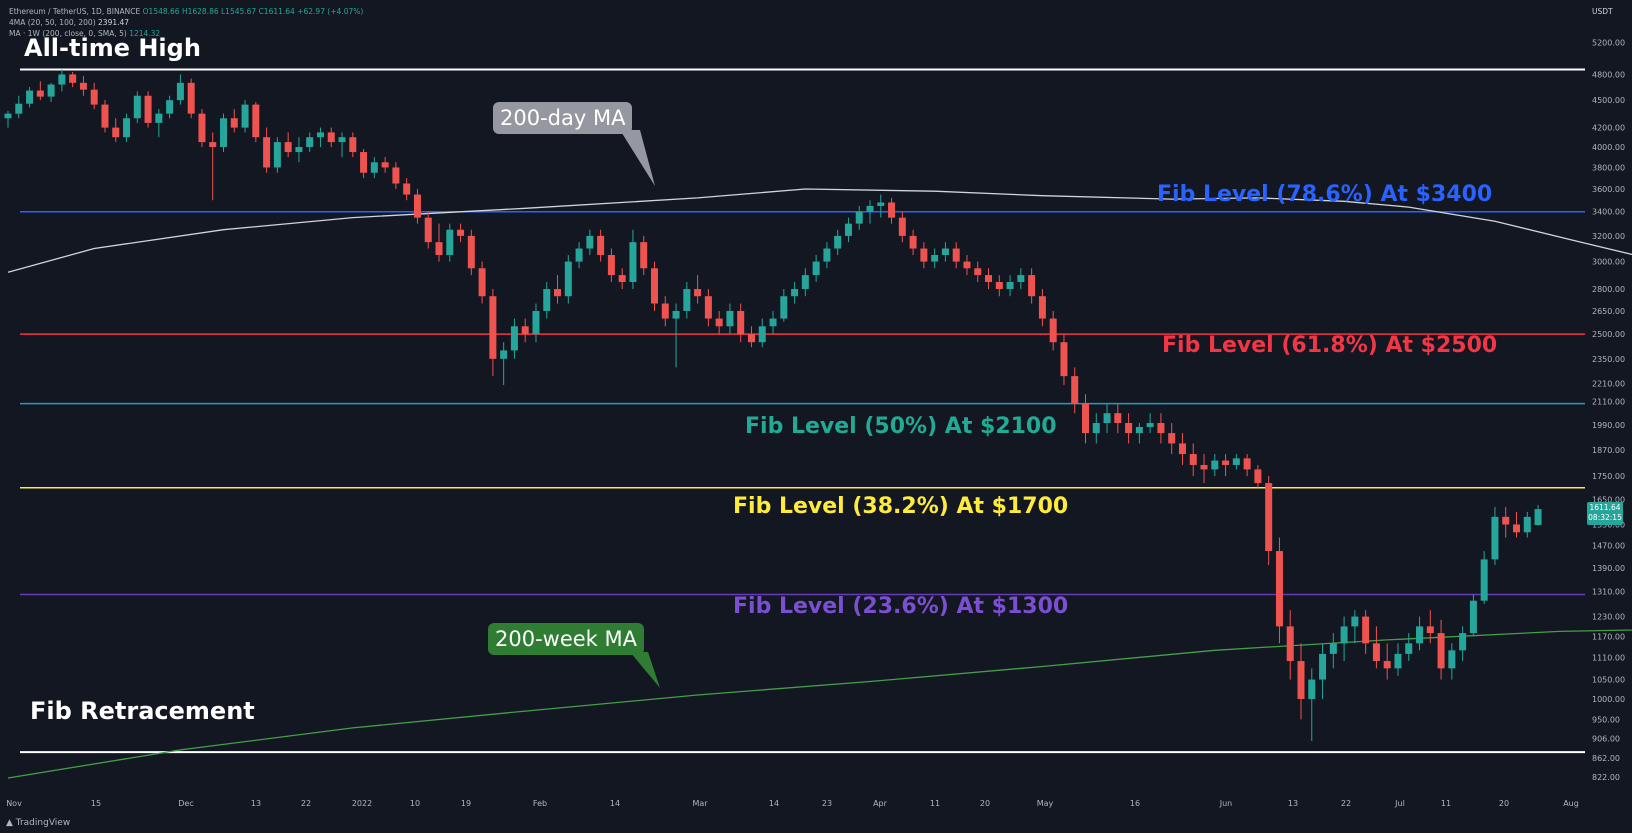 This screenshot has width=1632, height=833. Describe the element at coordinates (1608, 450) in the screenshot. I see `price-tick-label: 1870.00` at that location.